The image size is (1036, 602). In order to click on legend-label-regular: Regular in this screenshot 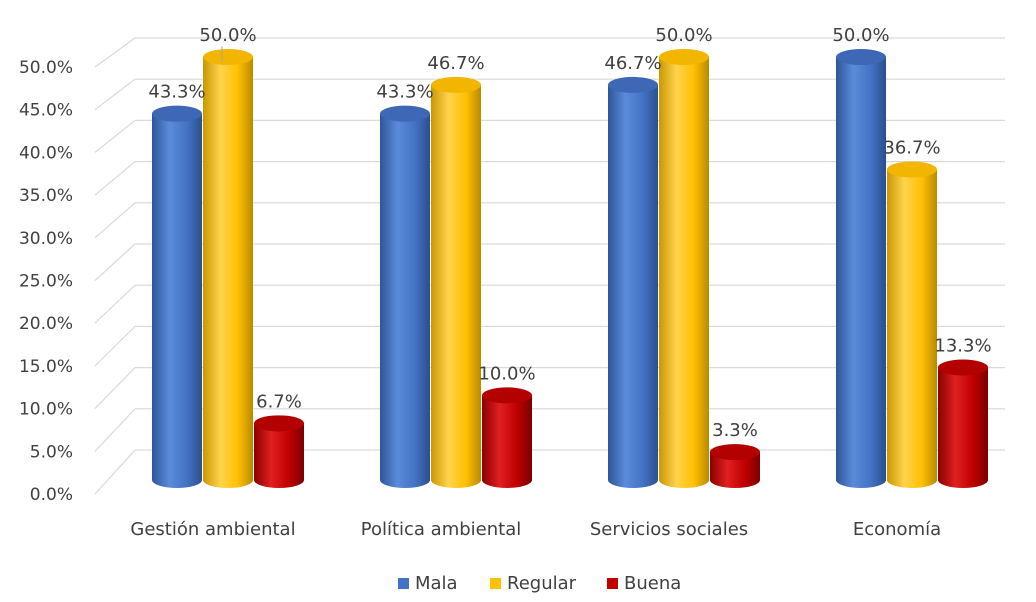, I will do `click(542, 583)`.